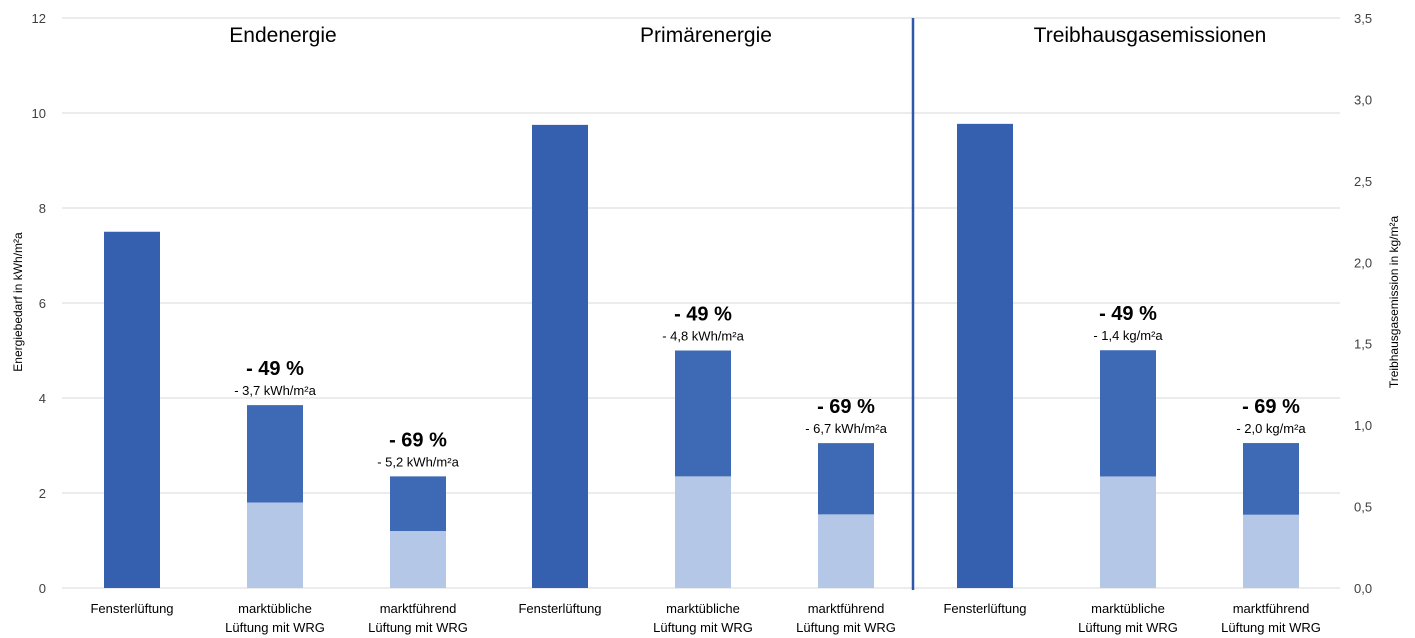 The width and height of the screenshot is (1415, 638). What do you see at coordinates (1363, 425) in the screenshot?
I see `right-tick-label: 1,0` at bounding box center [1363, 425].